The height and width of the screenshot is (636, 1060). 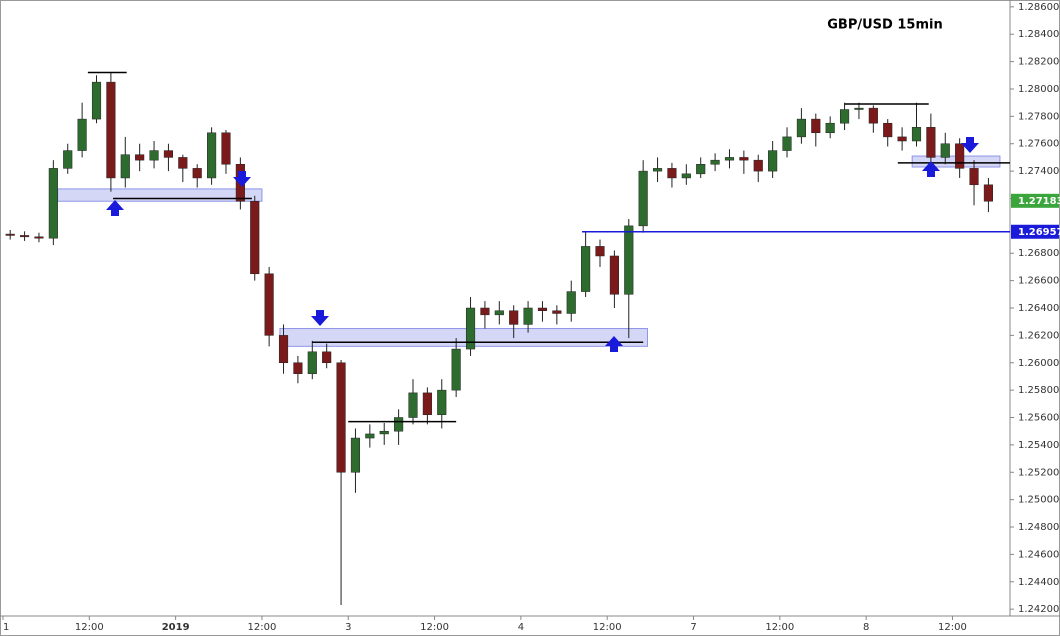 What do you see at coordinates (1038, 7) in the screenshot?
I see `y-tick-label: 1.28600` at bounding box center [1038, 7].